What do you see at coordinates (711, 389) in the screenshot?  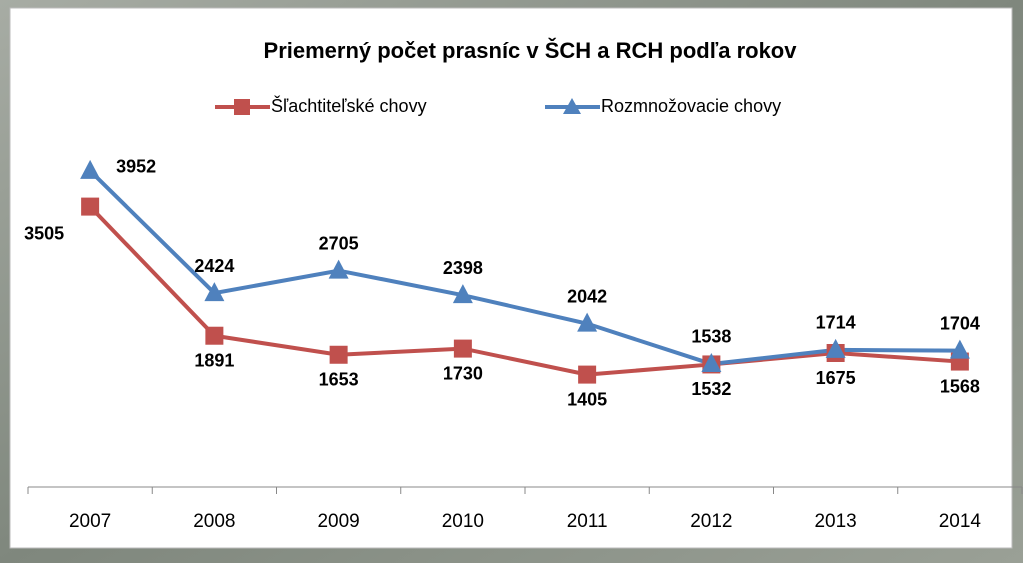 I see `data-label: 1532` at bounding box center [711, 389].